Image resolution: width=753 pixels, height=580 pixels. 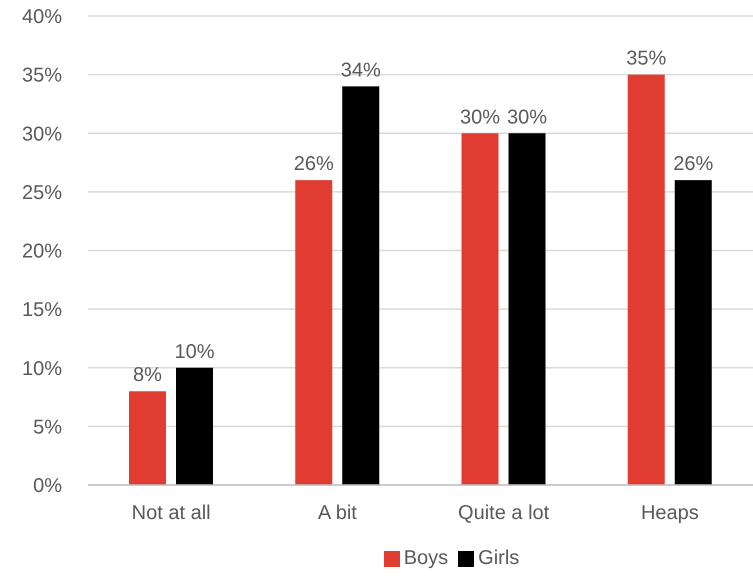 I want to click on legend-label: Girls, so click(x=499, y=558).